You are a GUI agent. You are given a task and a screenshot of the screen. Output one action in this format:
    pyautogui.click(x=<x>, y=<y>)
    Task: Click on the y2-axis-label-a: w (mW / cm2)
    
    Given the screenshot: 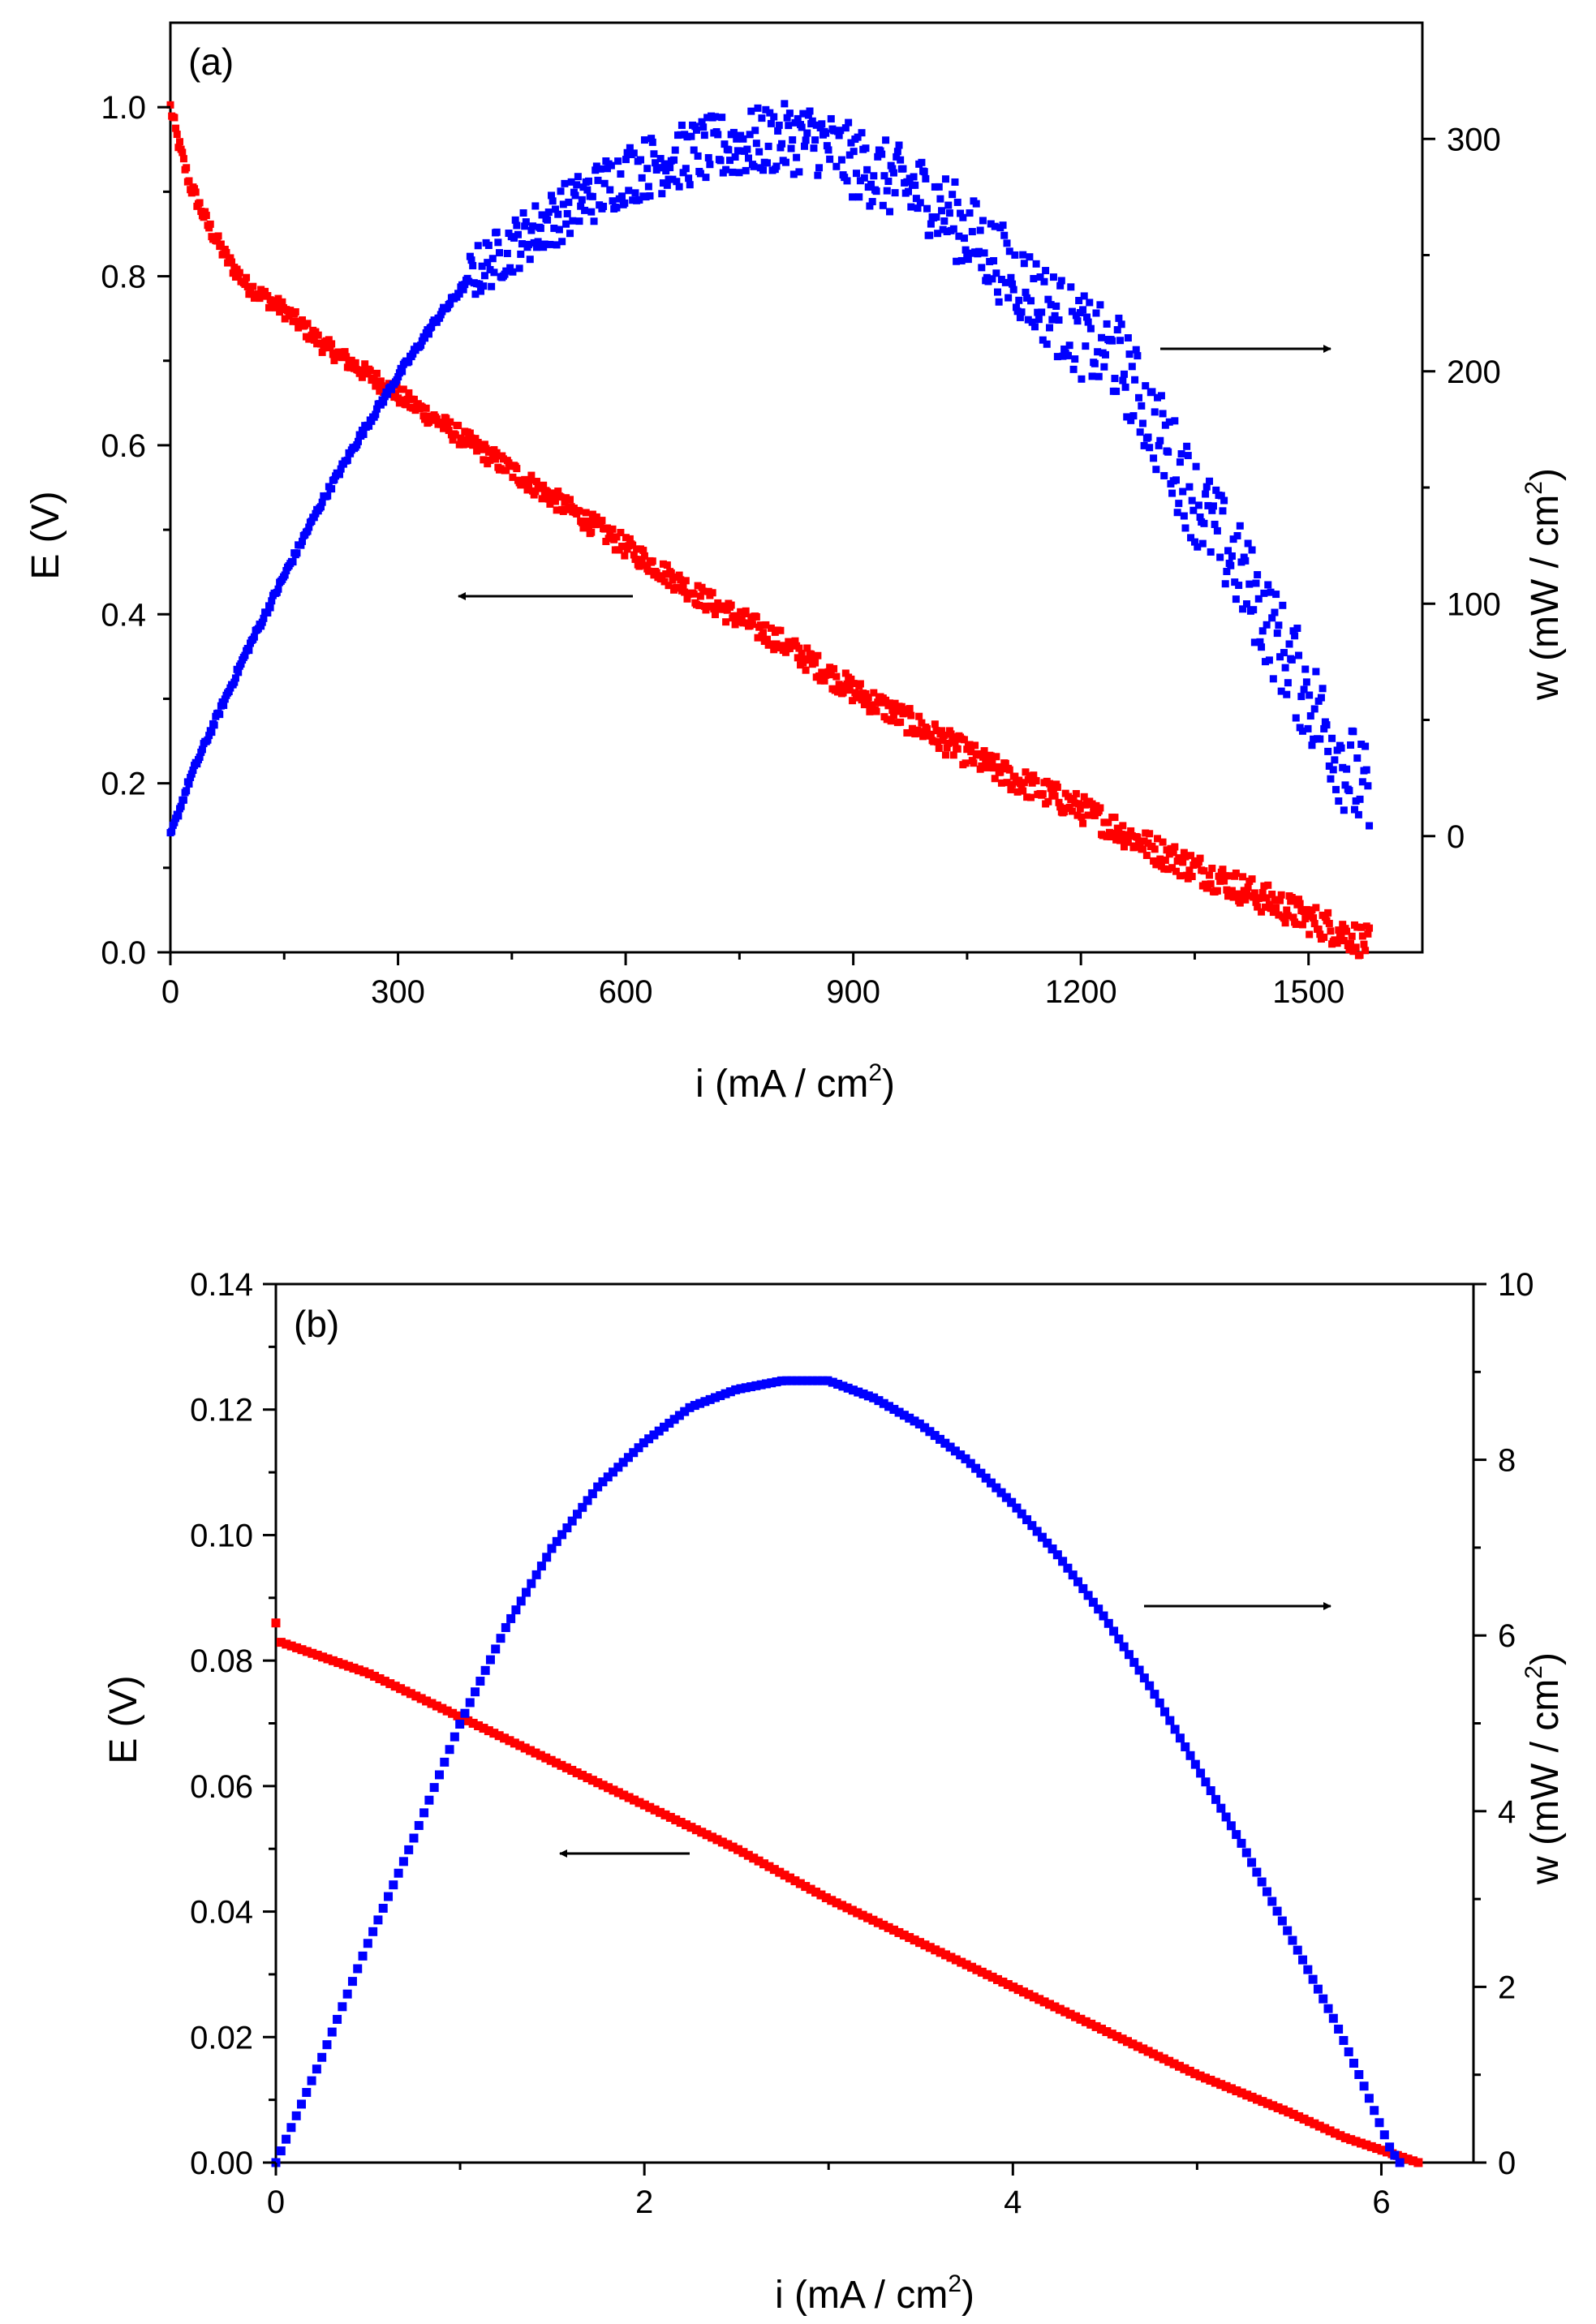 What is the action you would take?
    pyautogui.click(x=1544, y=584)
    